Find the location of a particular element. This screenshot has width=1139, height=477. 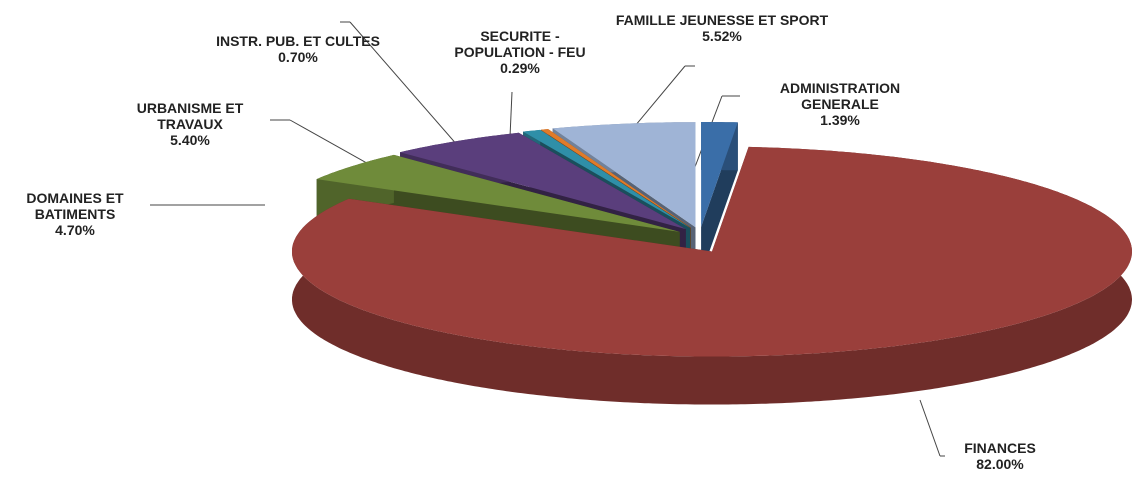

data-label: INSTR. PUB. ET CULTES 0.70% is located at coordinates (298, 49).